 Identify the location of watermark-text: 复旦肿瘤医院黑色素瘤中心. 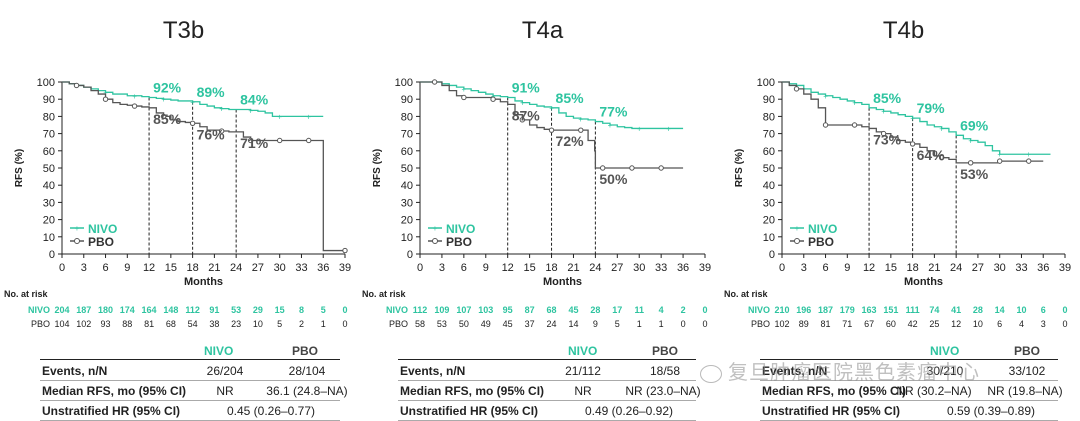
(854, 373).